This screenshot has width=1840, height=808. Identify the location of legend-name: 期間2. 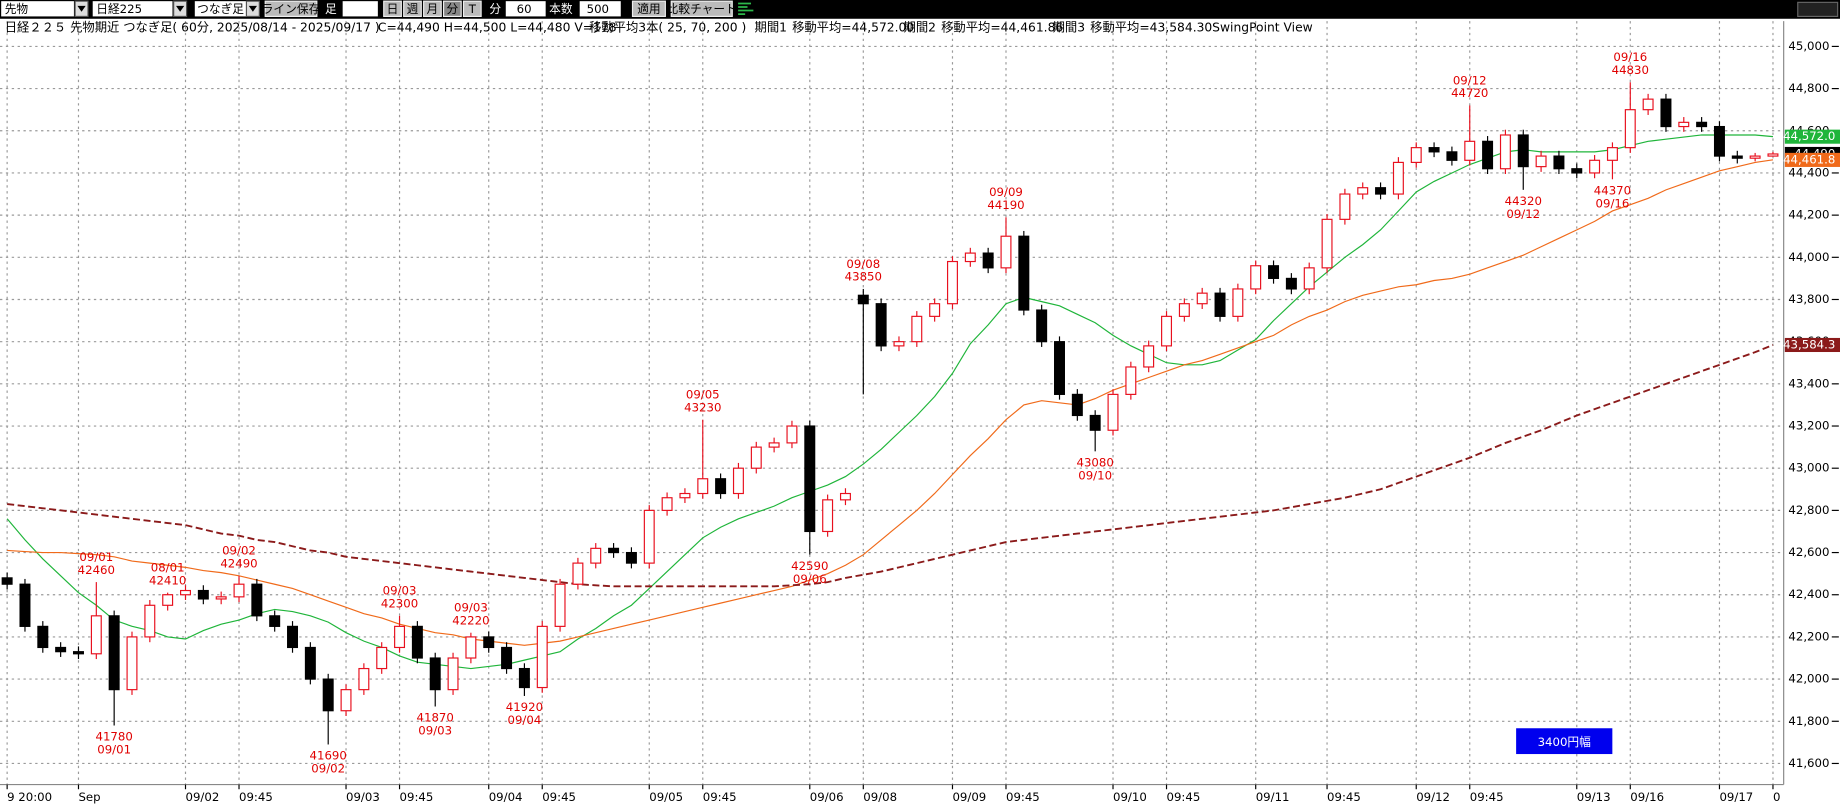
(920, 28).